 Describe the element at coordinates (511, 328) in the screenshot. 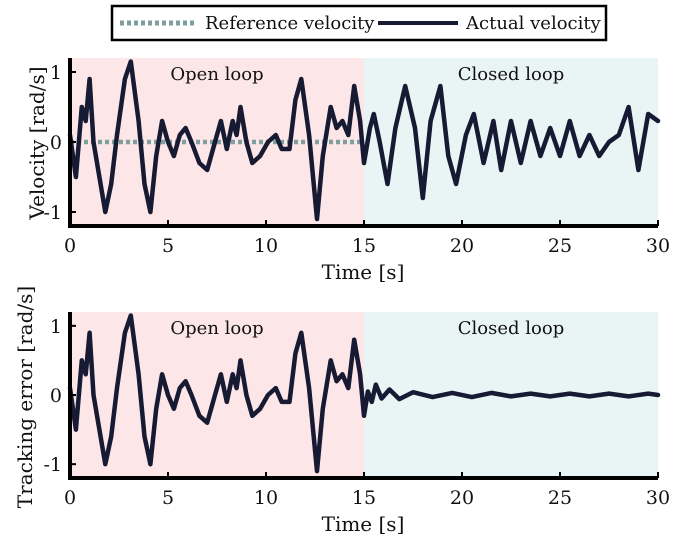

I see `error-region-label-closed: Closed loop` at that location.